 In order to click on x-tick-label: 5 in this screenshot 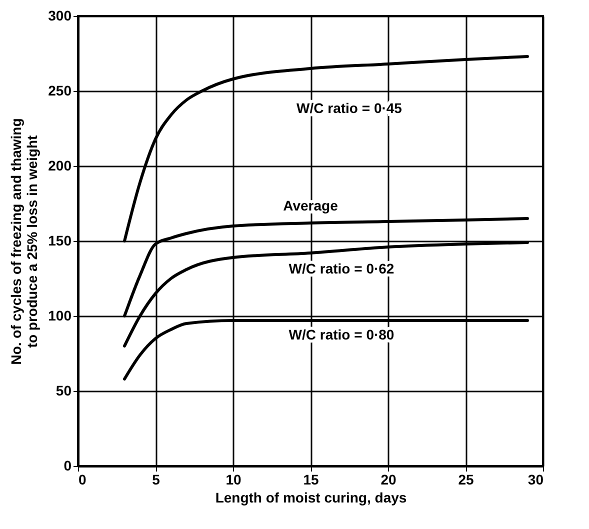, I will do `click(156, 480)`.